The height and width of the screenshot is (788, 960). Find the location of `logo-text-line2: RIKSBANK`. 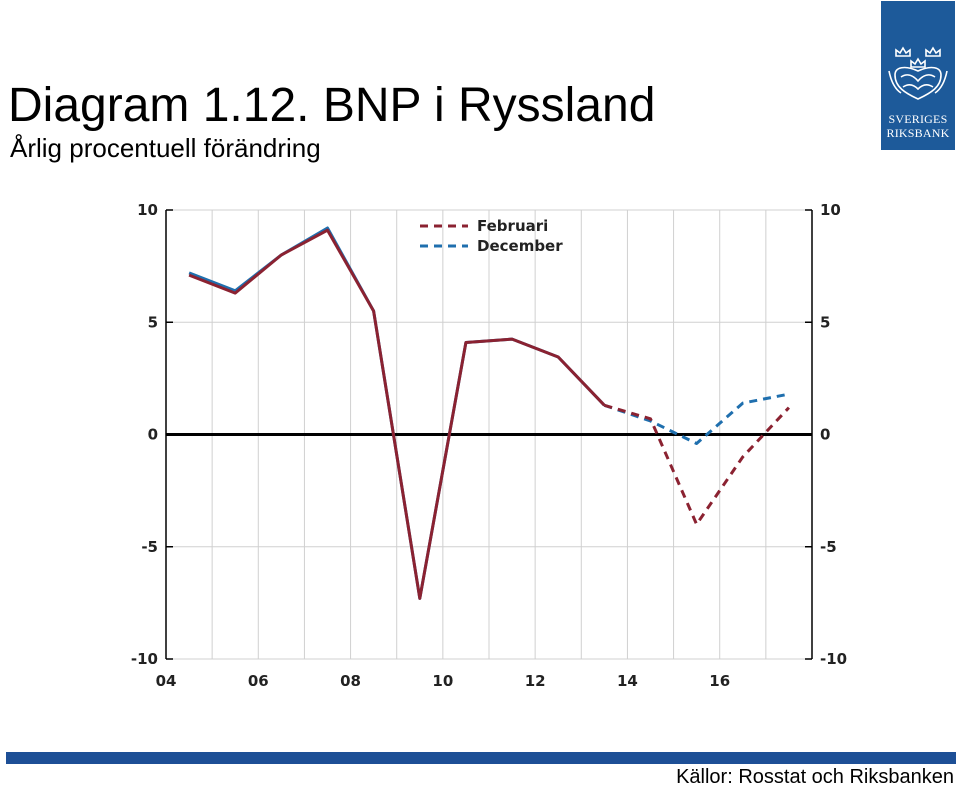

logo-text-line2: RIKSBANK is located at coordinates (918, 133).